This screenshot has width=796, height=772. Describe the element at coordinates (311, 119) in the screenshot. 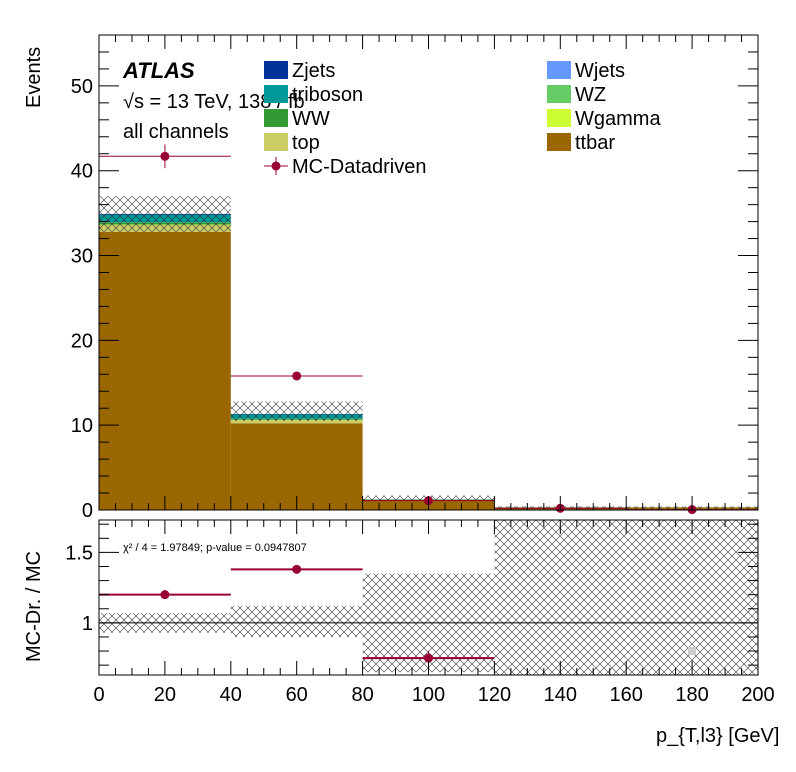

I see `legend-label-WW: WW` at that location.